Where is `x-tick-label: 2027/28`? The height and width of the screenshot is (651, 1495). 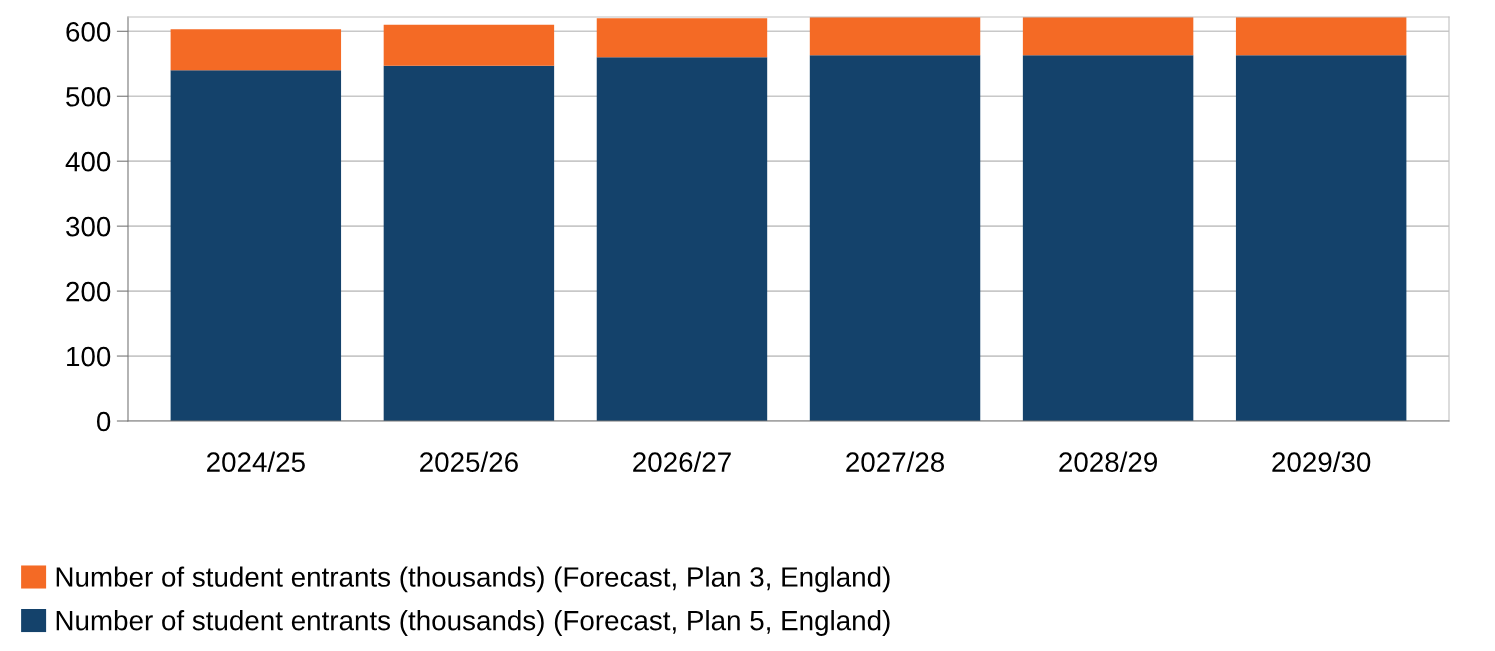
x-tick-label: 2027/28 is located at coordinates (895, 461).